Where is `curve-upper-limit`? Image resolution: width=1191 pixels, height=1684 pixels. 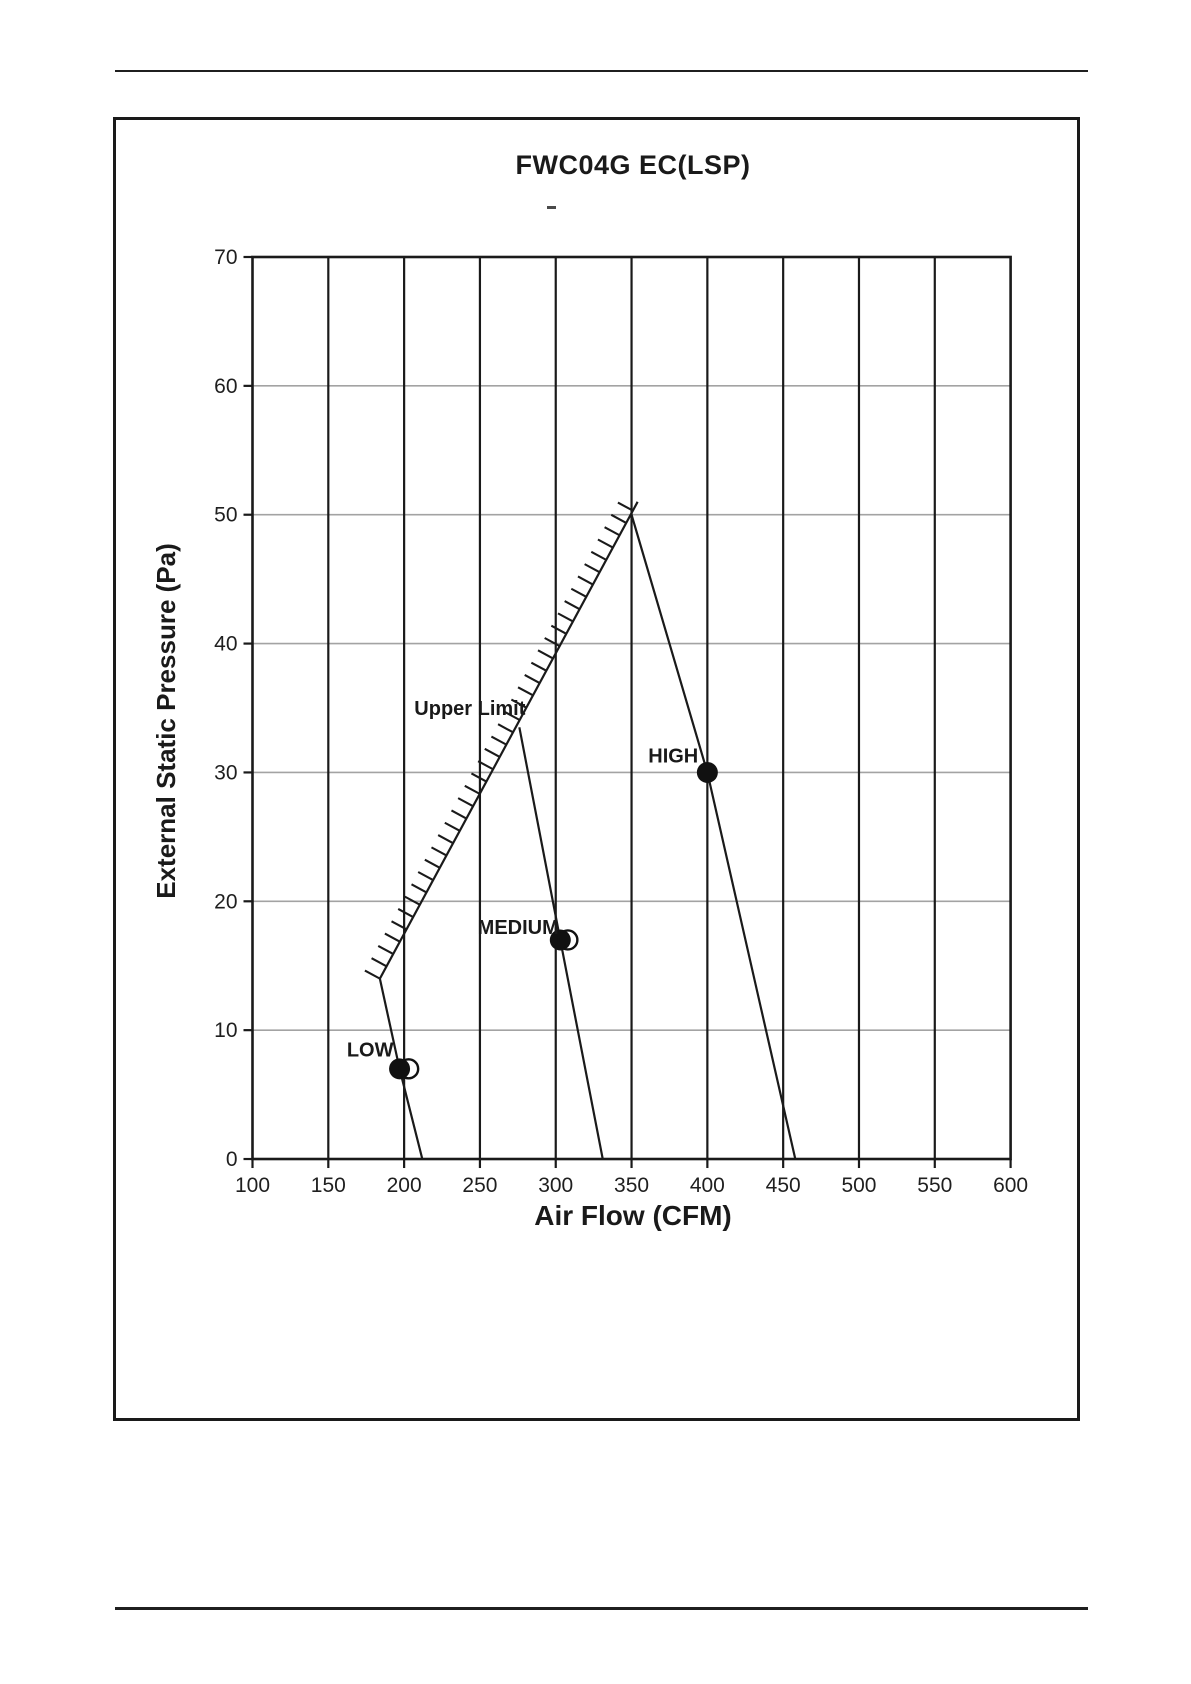 curve-upper-limit is located at coordinates (508, 740).